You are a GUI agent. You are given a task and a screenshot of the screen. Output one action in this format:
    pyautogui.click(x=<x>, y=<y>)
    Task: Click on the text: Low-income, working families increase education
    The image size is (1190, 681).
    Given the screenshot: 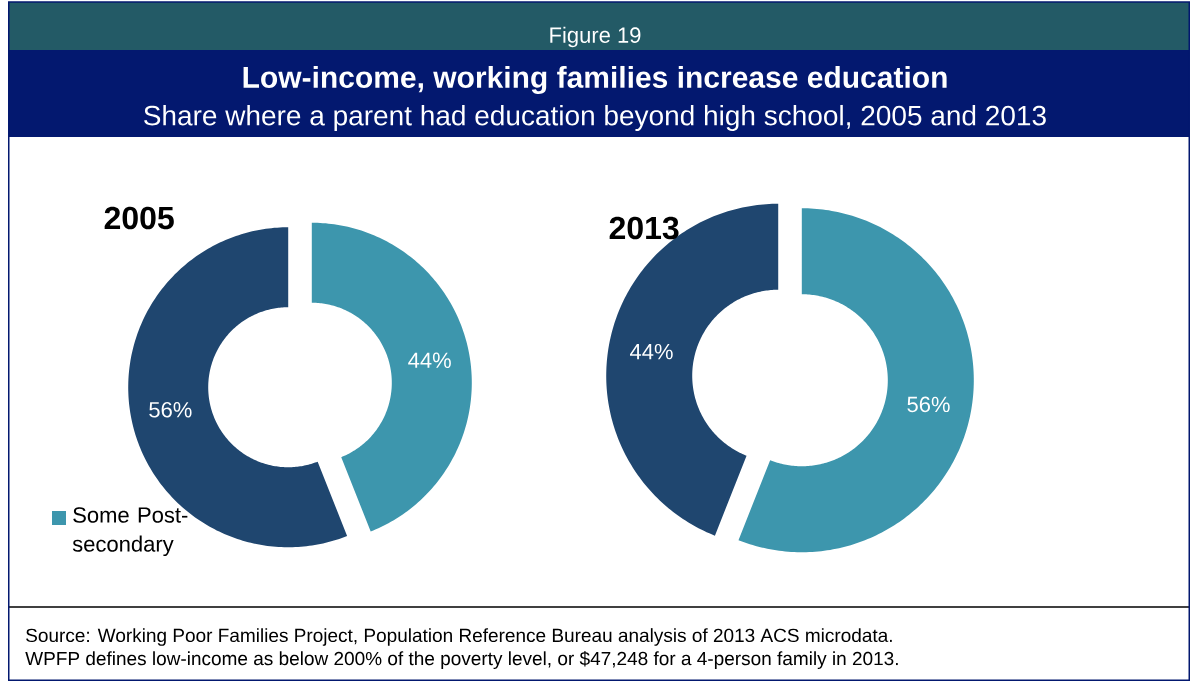 What is the action you would take?
    pyautogui.click(x=595, y=80)
    